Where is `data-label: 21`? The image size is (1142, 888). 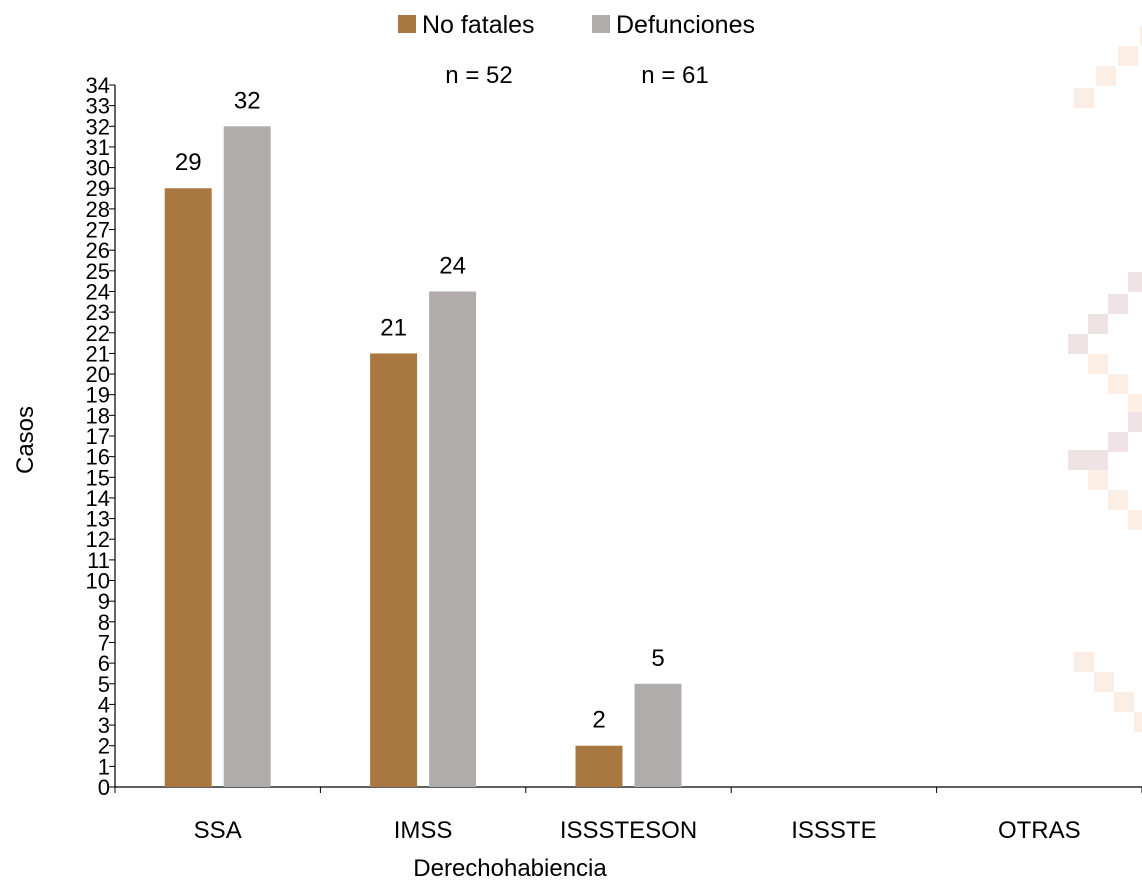 data-label: 21 is located at coordinates (393, 327).